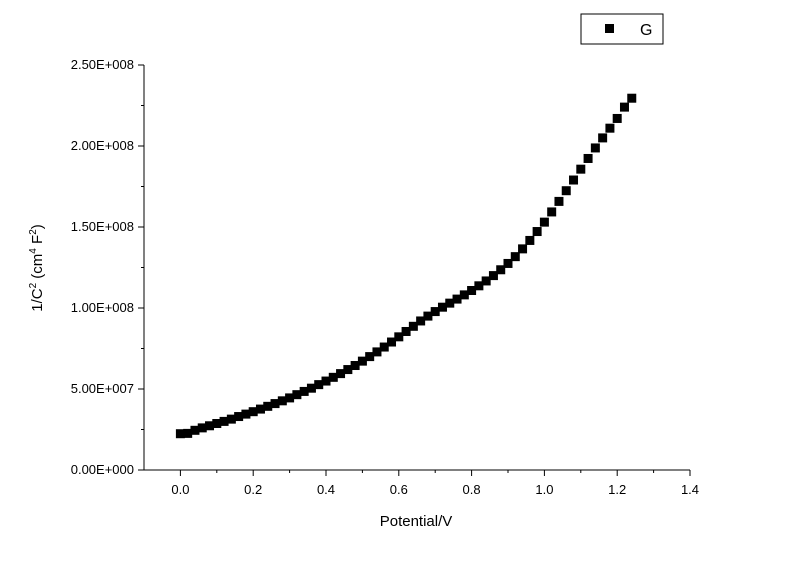 This screenshot has width=800, height=564. Describe the element at coordinates (326, 489) in the screenshot. I see `x-tick-label: 0.4` at that location.